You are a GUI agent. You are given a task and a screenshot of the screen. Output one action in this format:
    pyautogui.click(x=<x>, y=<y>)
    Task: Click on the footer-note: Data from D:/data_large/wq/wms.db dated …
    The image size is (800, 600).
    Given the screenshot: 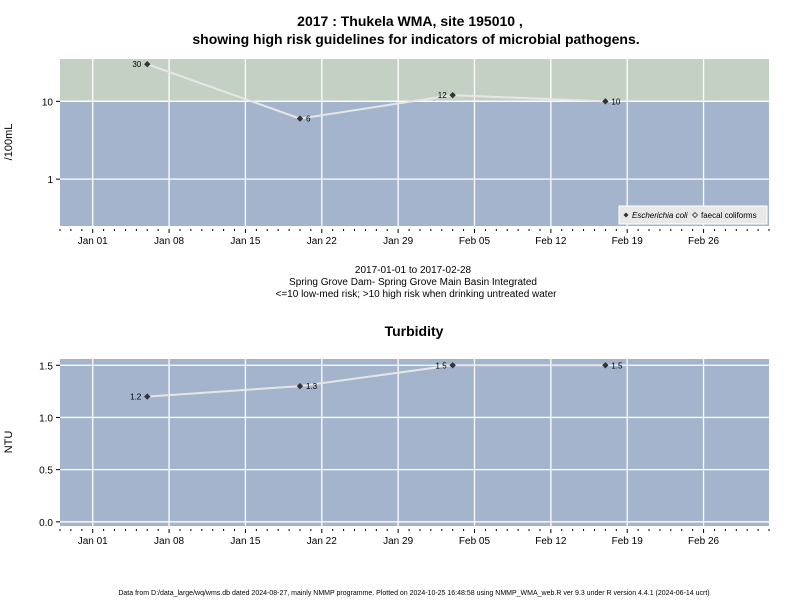 What is the action you would take?
    pyautogui.click(x=413, y=593)
    